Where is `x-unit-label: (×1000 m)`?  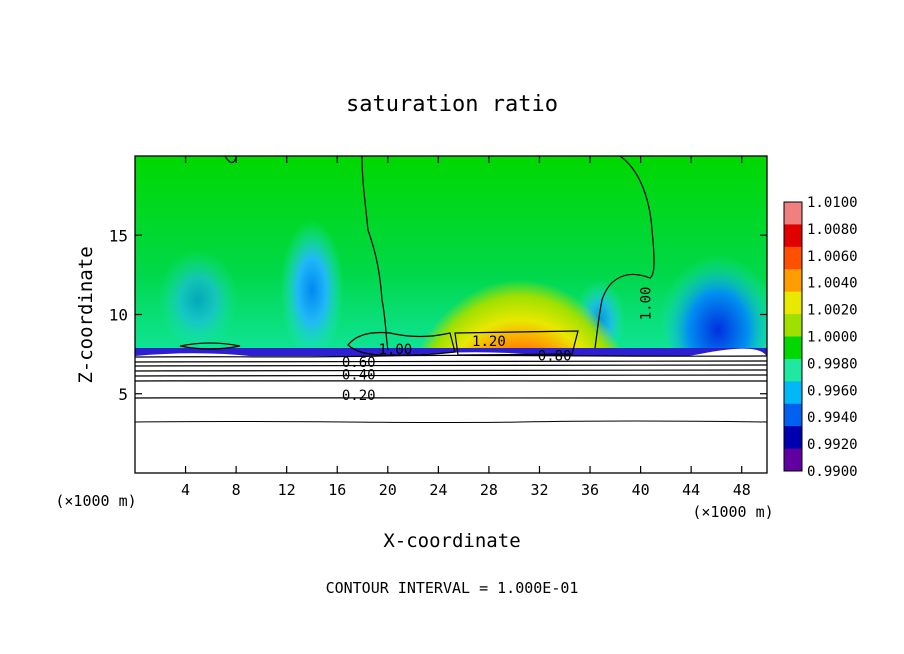
x-unit-label: (×1000 m) is located at coordinates (95, 501).